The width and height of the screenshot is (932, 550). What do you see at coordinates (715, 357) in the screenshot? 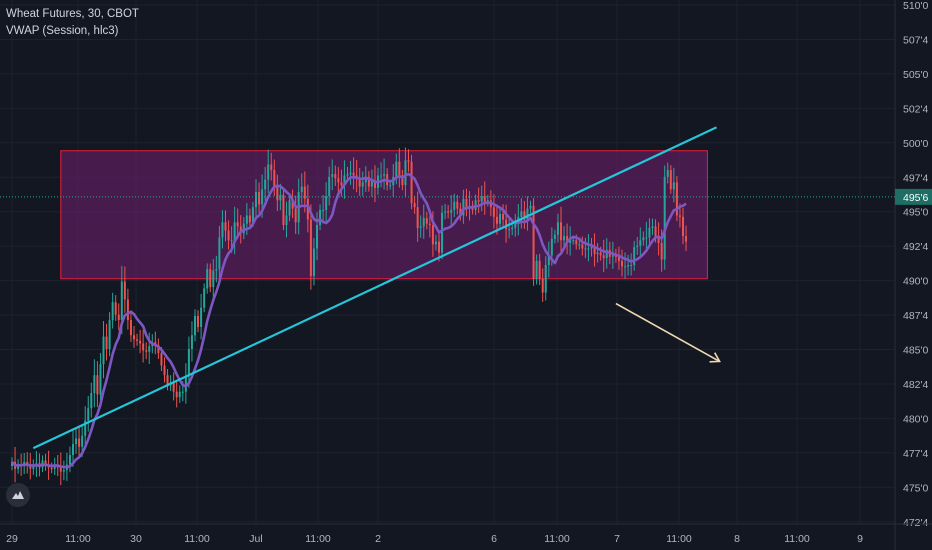
I see `arrow-head` at bounding box center [715, 357].